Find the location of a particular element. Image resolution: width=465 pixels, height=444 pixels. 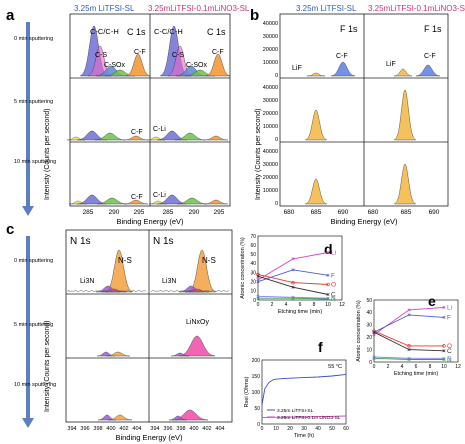

panel-a-letter: a is located at coordinates (10, 15).